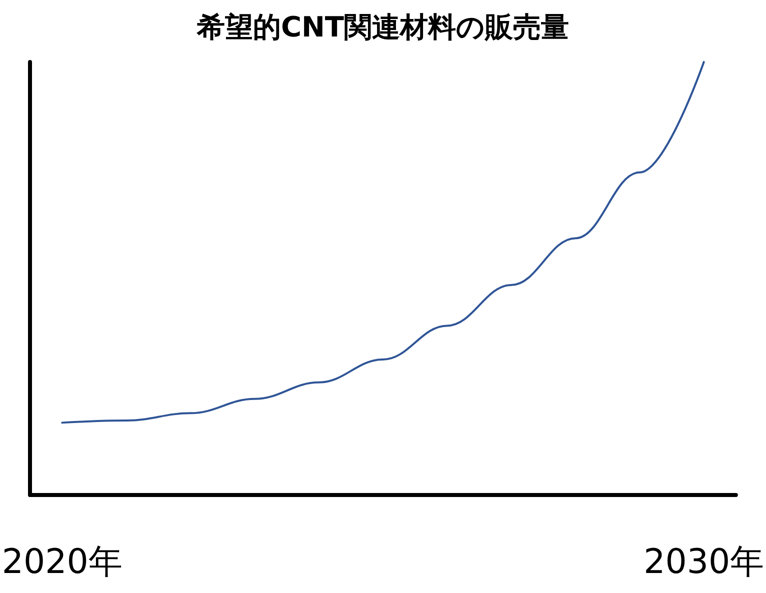  Describe the element at coordinates (704, 562) in the screenshot. I see `x-tick-label: 2030年` at that location.